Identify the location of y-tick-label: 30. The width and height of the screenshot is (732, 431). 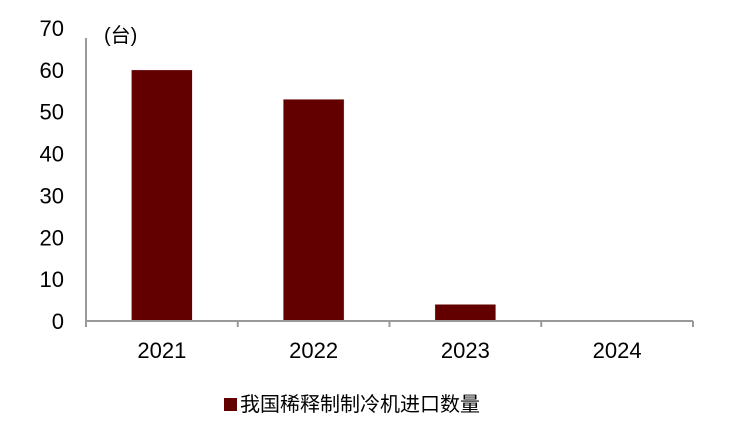
(52, 195).